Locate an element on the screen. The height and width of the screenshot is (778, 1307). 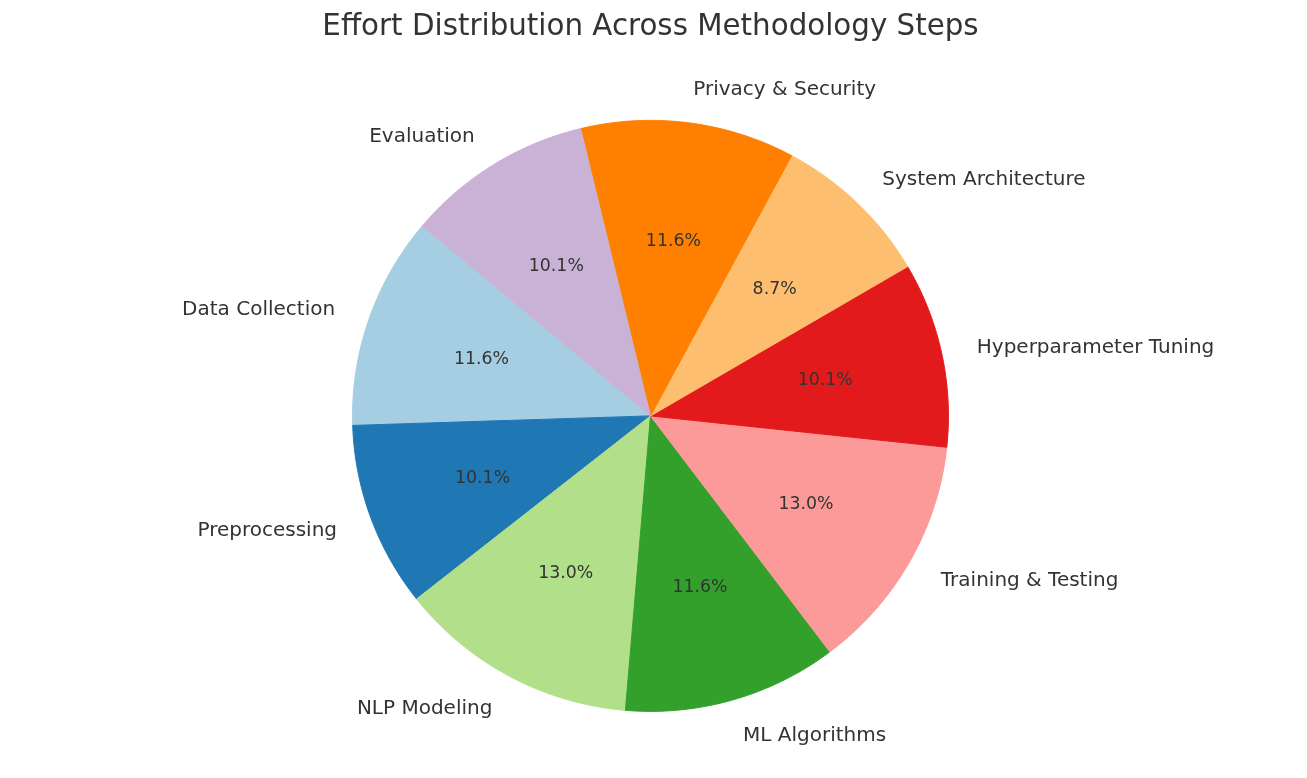
slice-label: System Architecture is located at coordinates (984, 177).